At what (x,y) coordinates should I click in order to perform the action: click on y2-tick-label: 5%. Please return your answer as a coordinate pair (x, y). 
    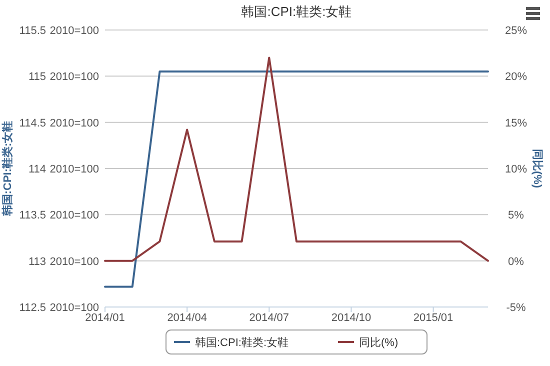
    Looking at the image, I should click on (516, 216).